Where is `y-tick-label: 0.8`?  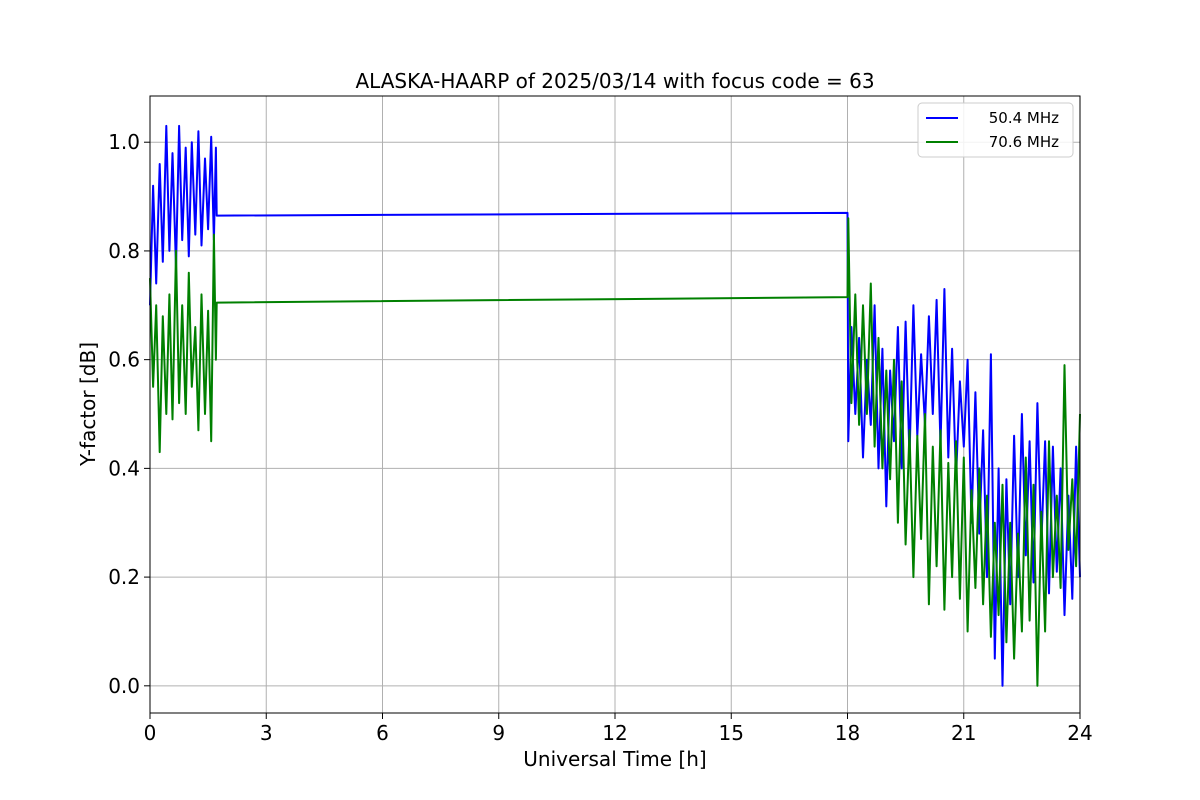
y-tick-label: 0.8 is located at coordinates (124, 251).